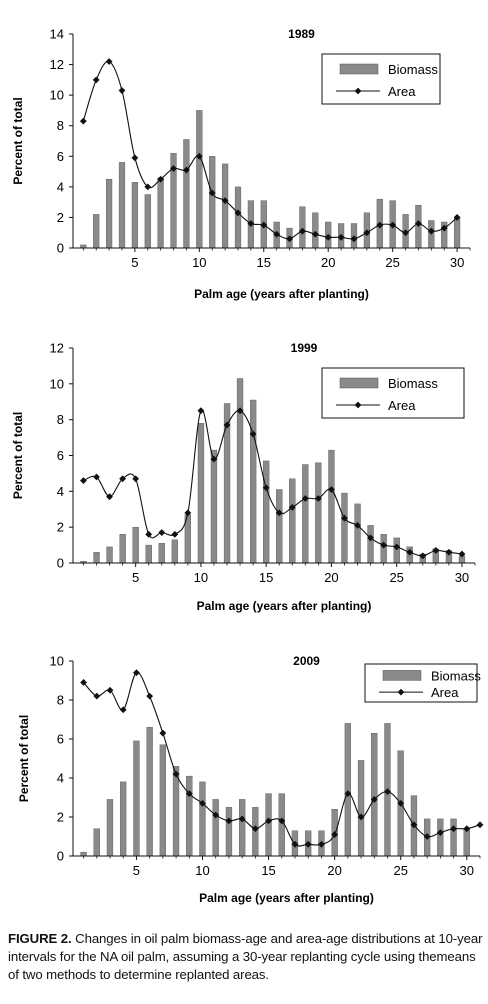  What do you see at coordinates (301, 34) in the screenshot?
I see `chart-title: 1989` at bounding box center [301, 34].